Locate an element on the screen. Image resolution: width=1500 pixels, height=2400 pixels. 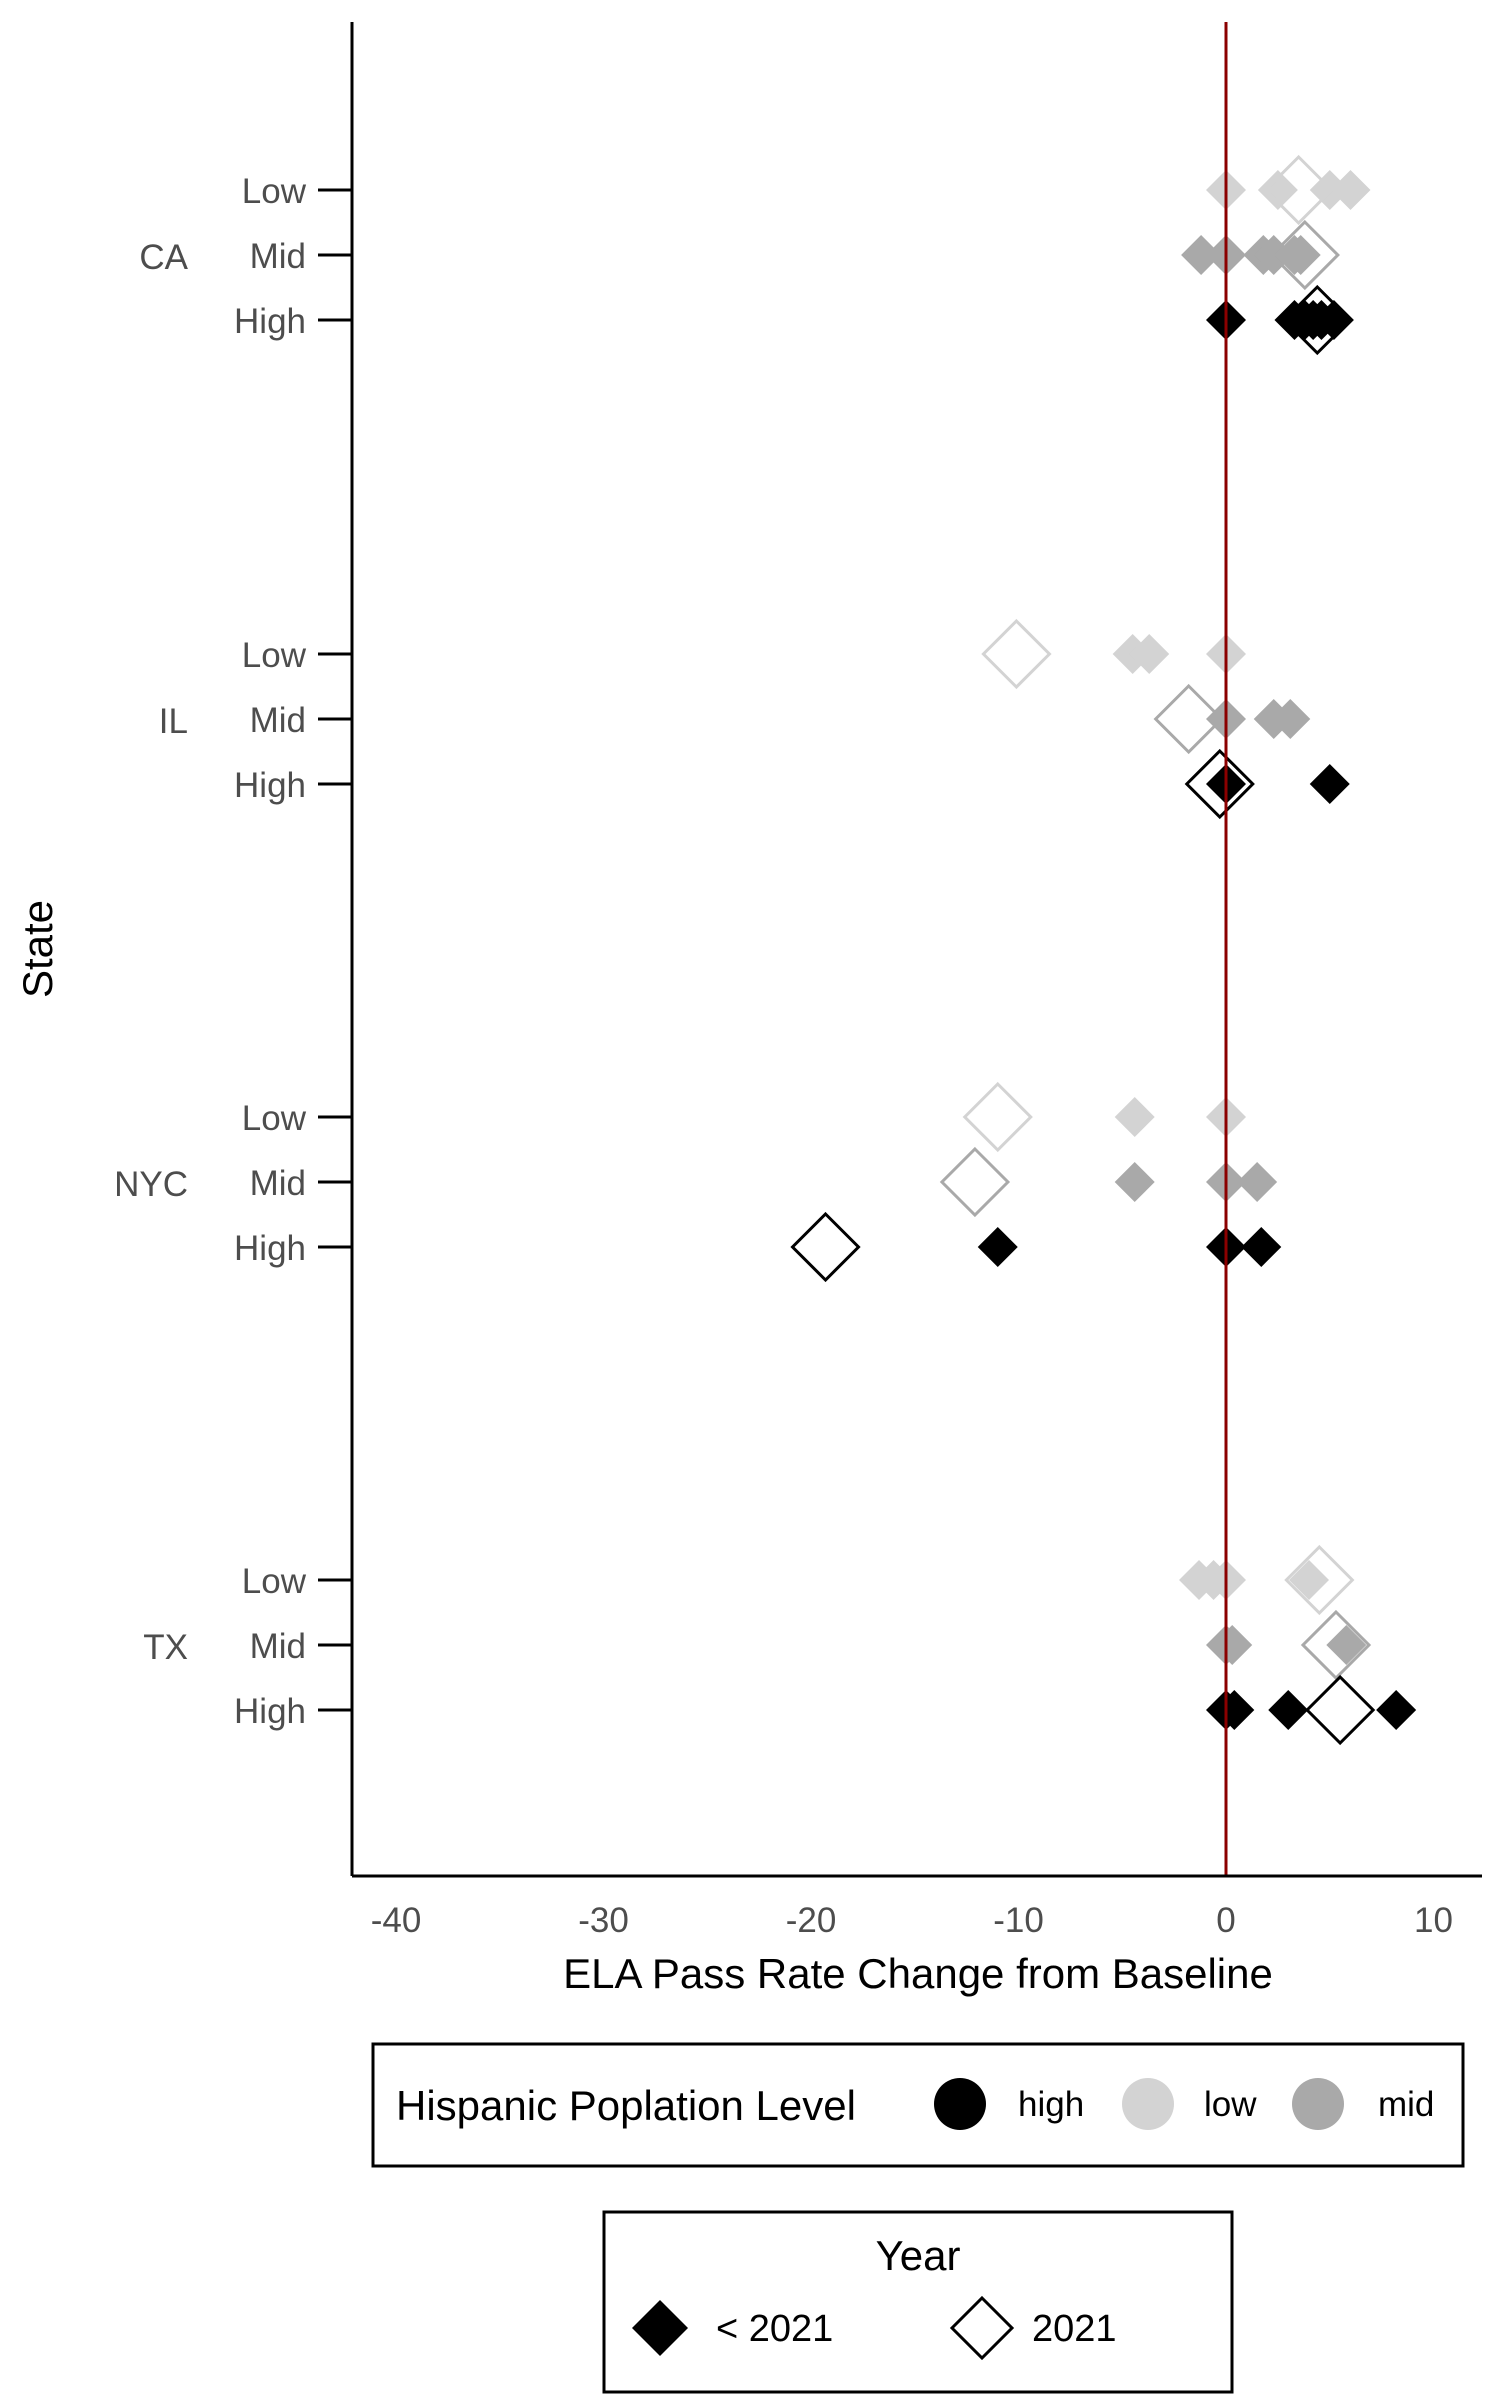
point-tx-low-2021 is located at coordinates (1319, 1580).